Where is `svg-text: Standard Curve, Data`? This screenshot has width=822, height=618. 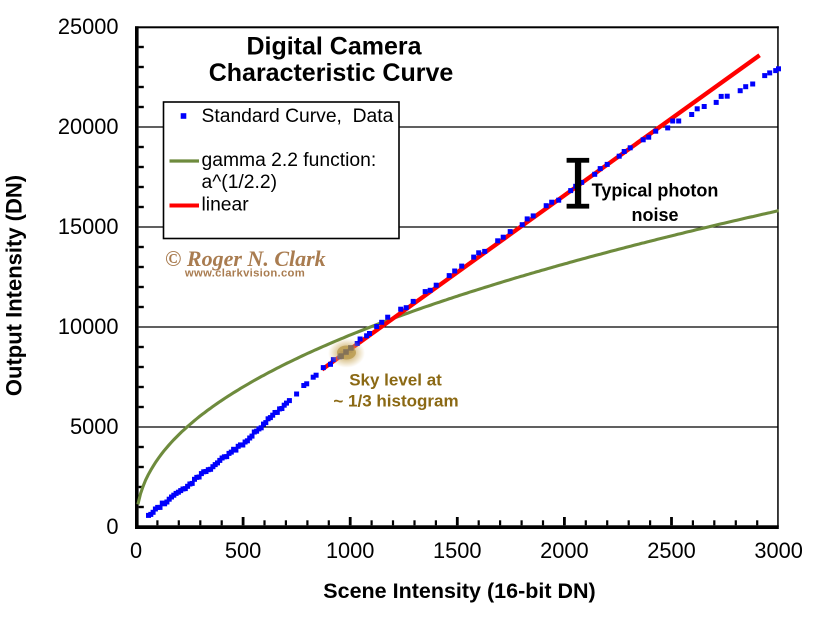 svg-text: Standard Curve, Data is located at coordinates (298, 116).